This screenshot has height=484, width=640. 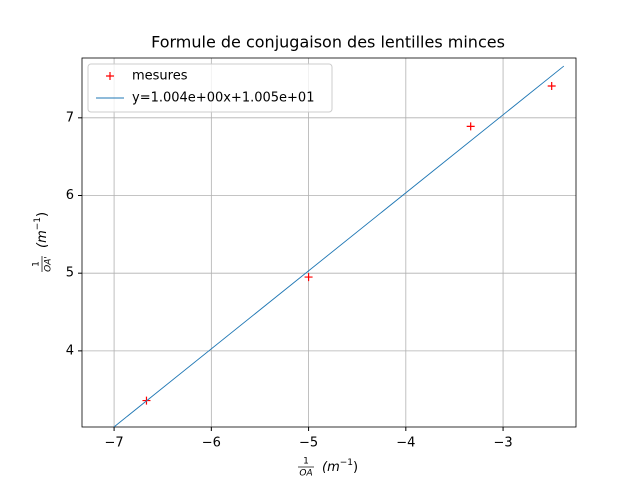 What do you see at coordinates (223, 98) in the screenshot?
I see `legend-label: y=1.004e+00x+1.005e+01` at bounding box center [223, 98].